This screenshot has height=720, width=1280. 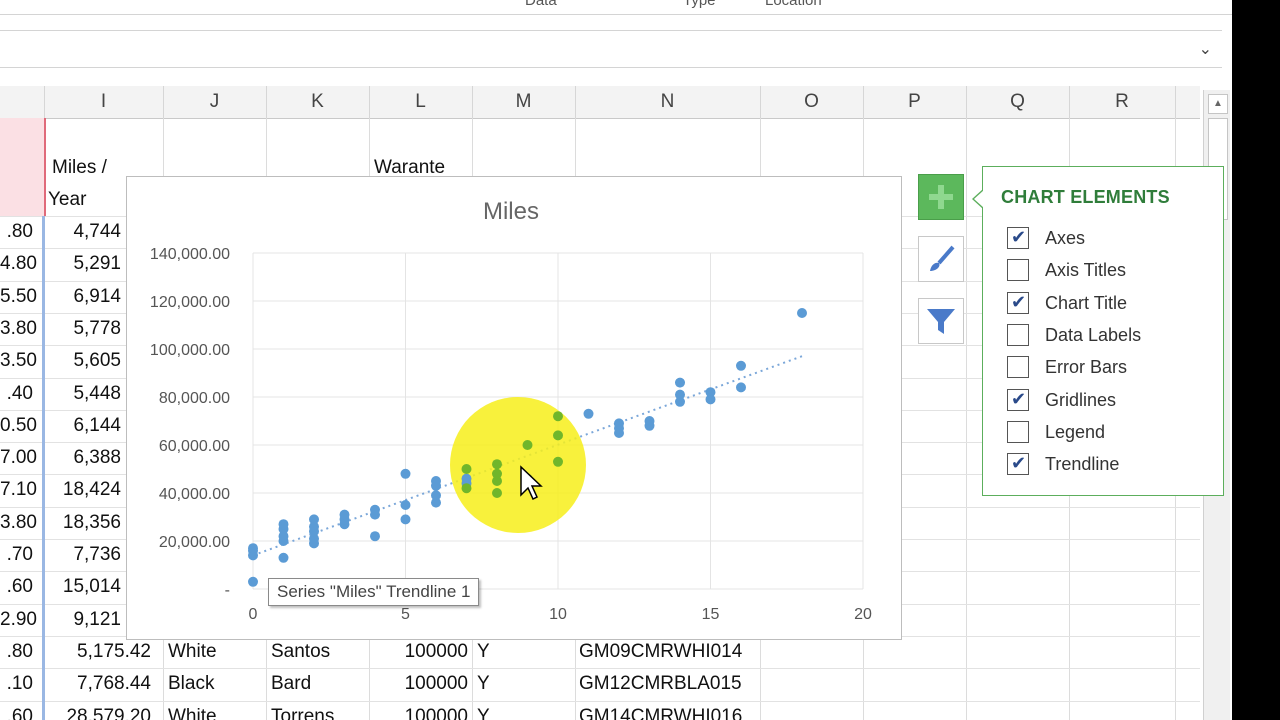 I want to click on cell-i: 7,768.44, so click(x=114, y=684).